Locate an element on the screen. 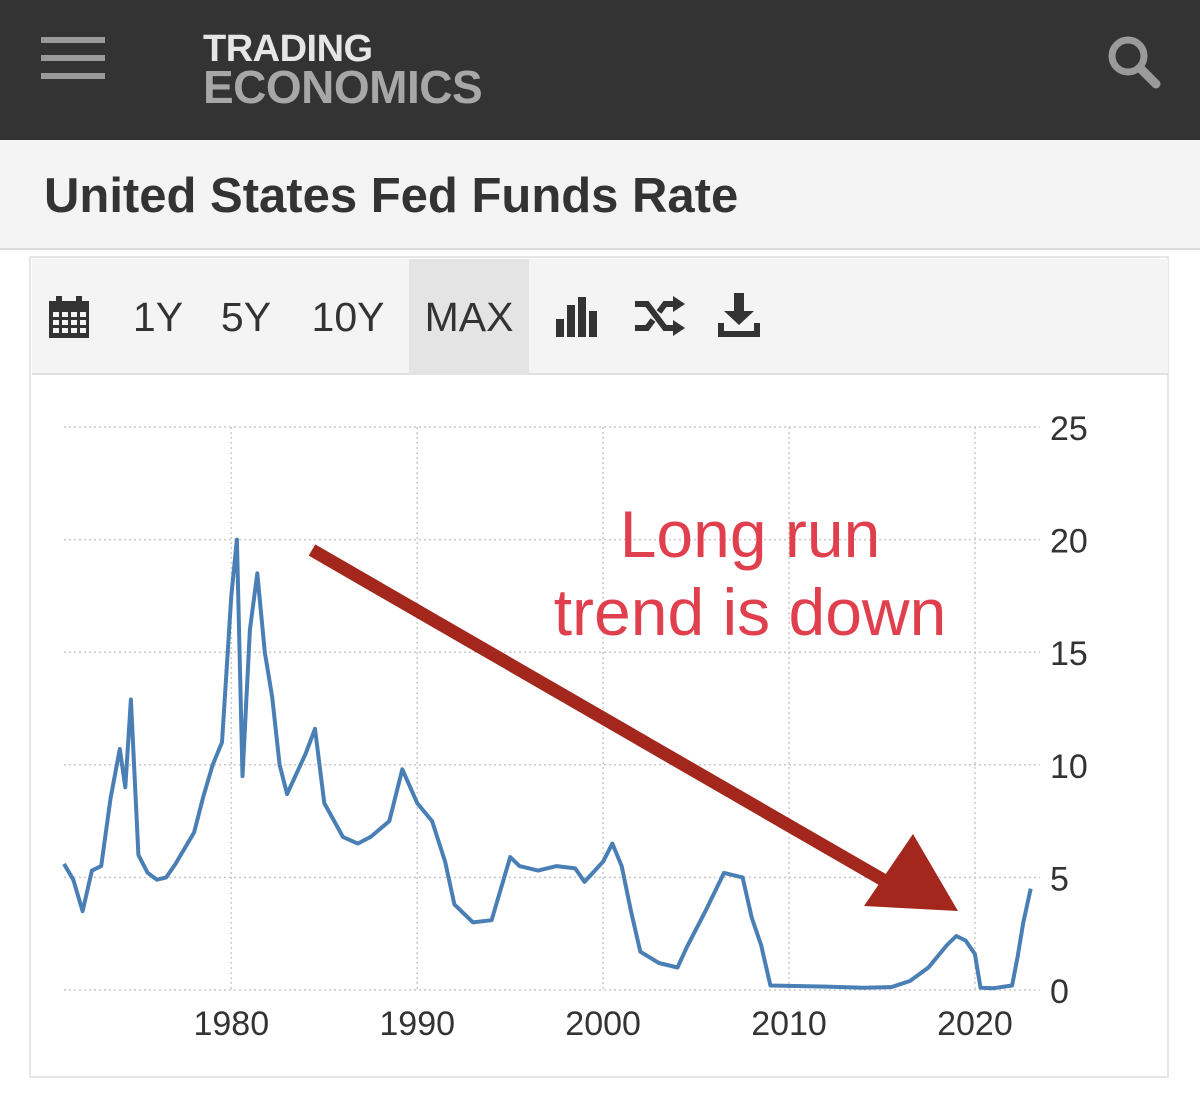 The image size is (1200, 1117). x-tick-label: 2000 is located at coordinates (603, 1024).